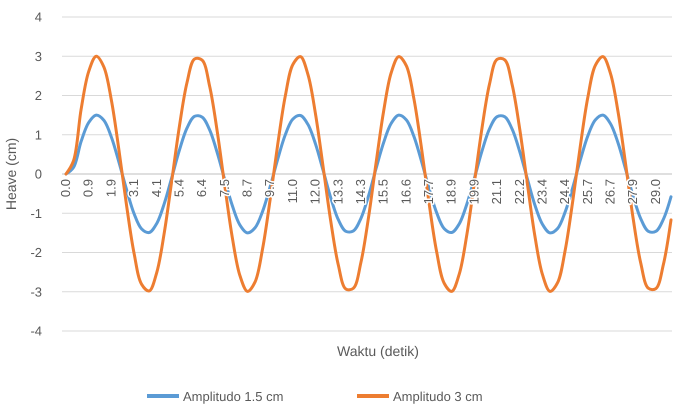  Describe the element at coordinates (36, 331) in the screenshot. I see `y-tick-label: -4` at that location.